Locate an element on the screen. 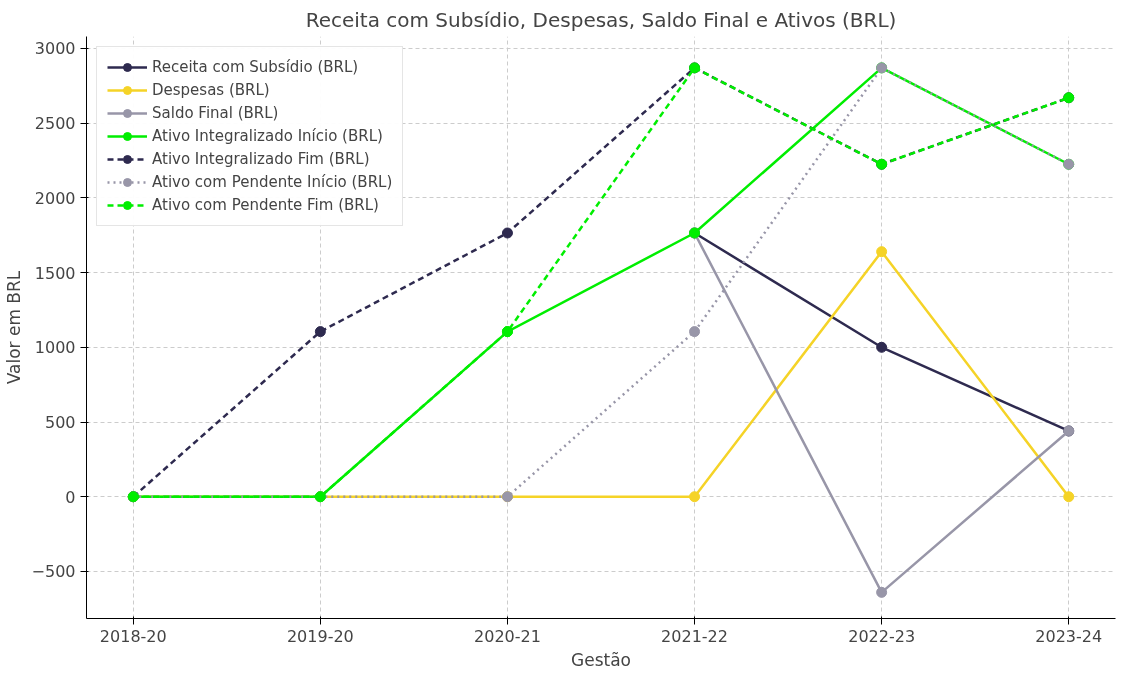 The height and width of the screenshot is (677, 1125). legend-label: Ativo Integralizado Início (BRL) is located at coordinates (267, 136).